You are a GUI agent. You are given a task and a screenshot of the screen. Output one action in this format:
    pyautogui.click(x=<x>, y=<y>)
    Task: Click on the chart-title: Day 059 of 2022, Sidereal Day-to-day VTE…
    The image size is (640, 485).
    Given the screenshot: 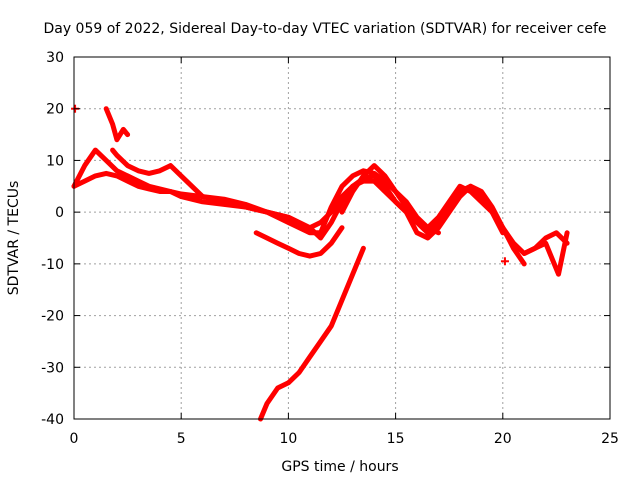 What is the action you would take?
    pyautogui.click(x=324, y=29)
    